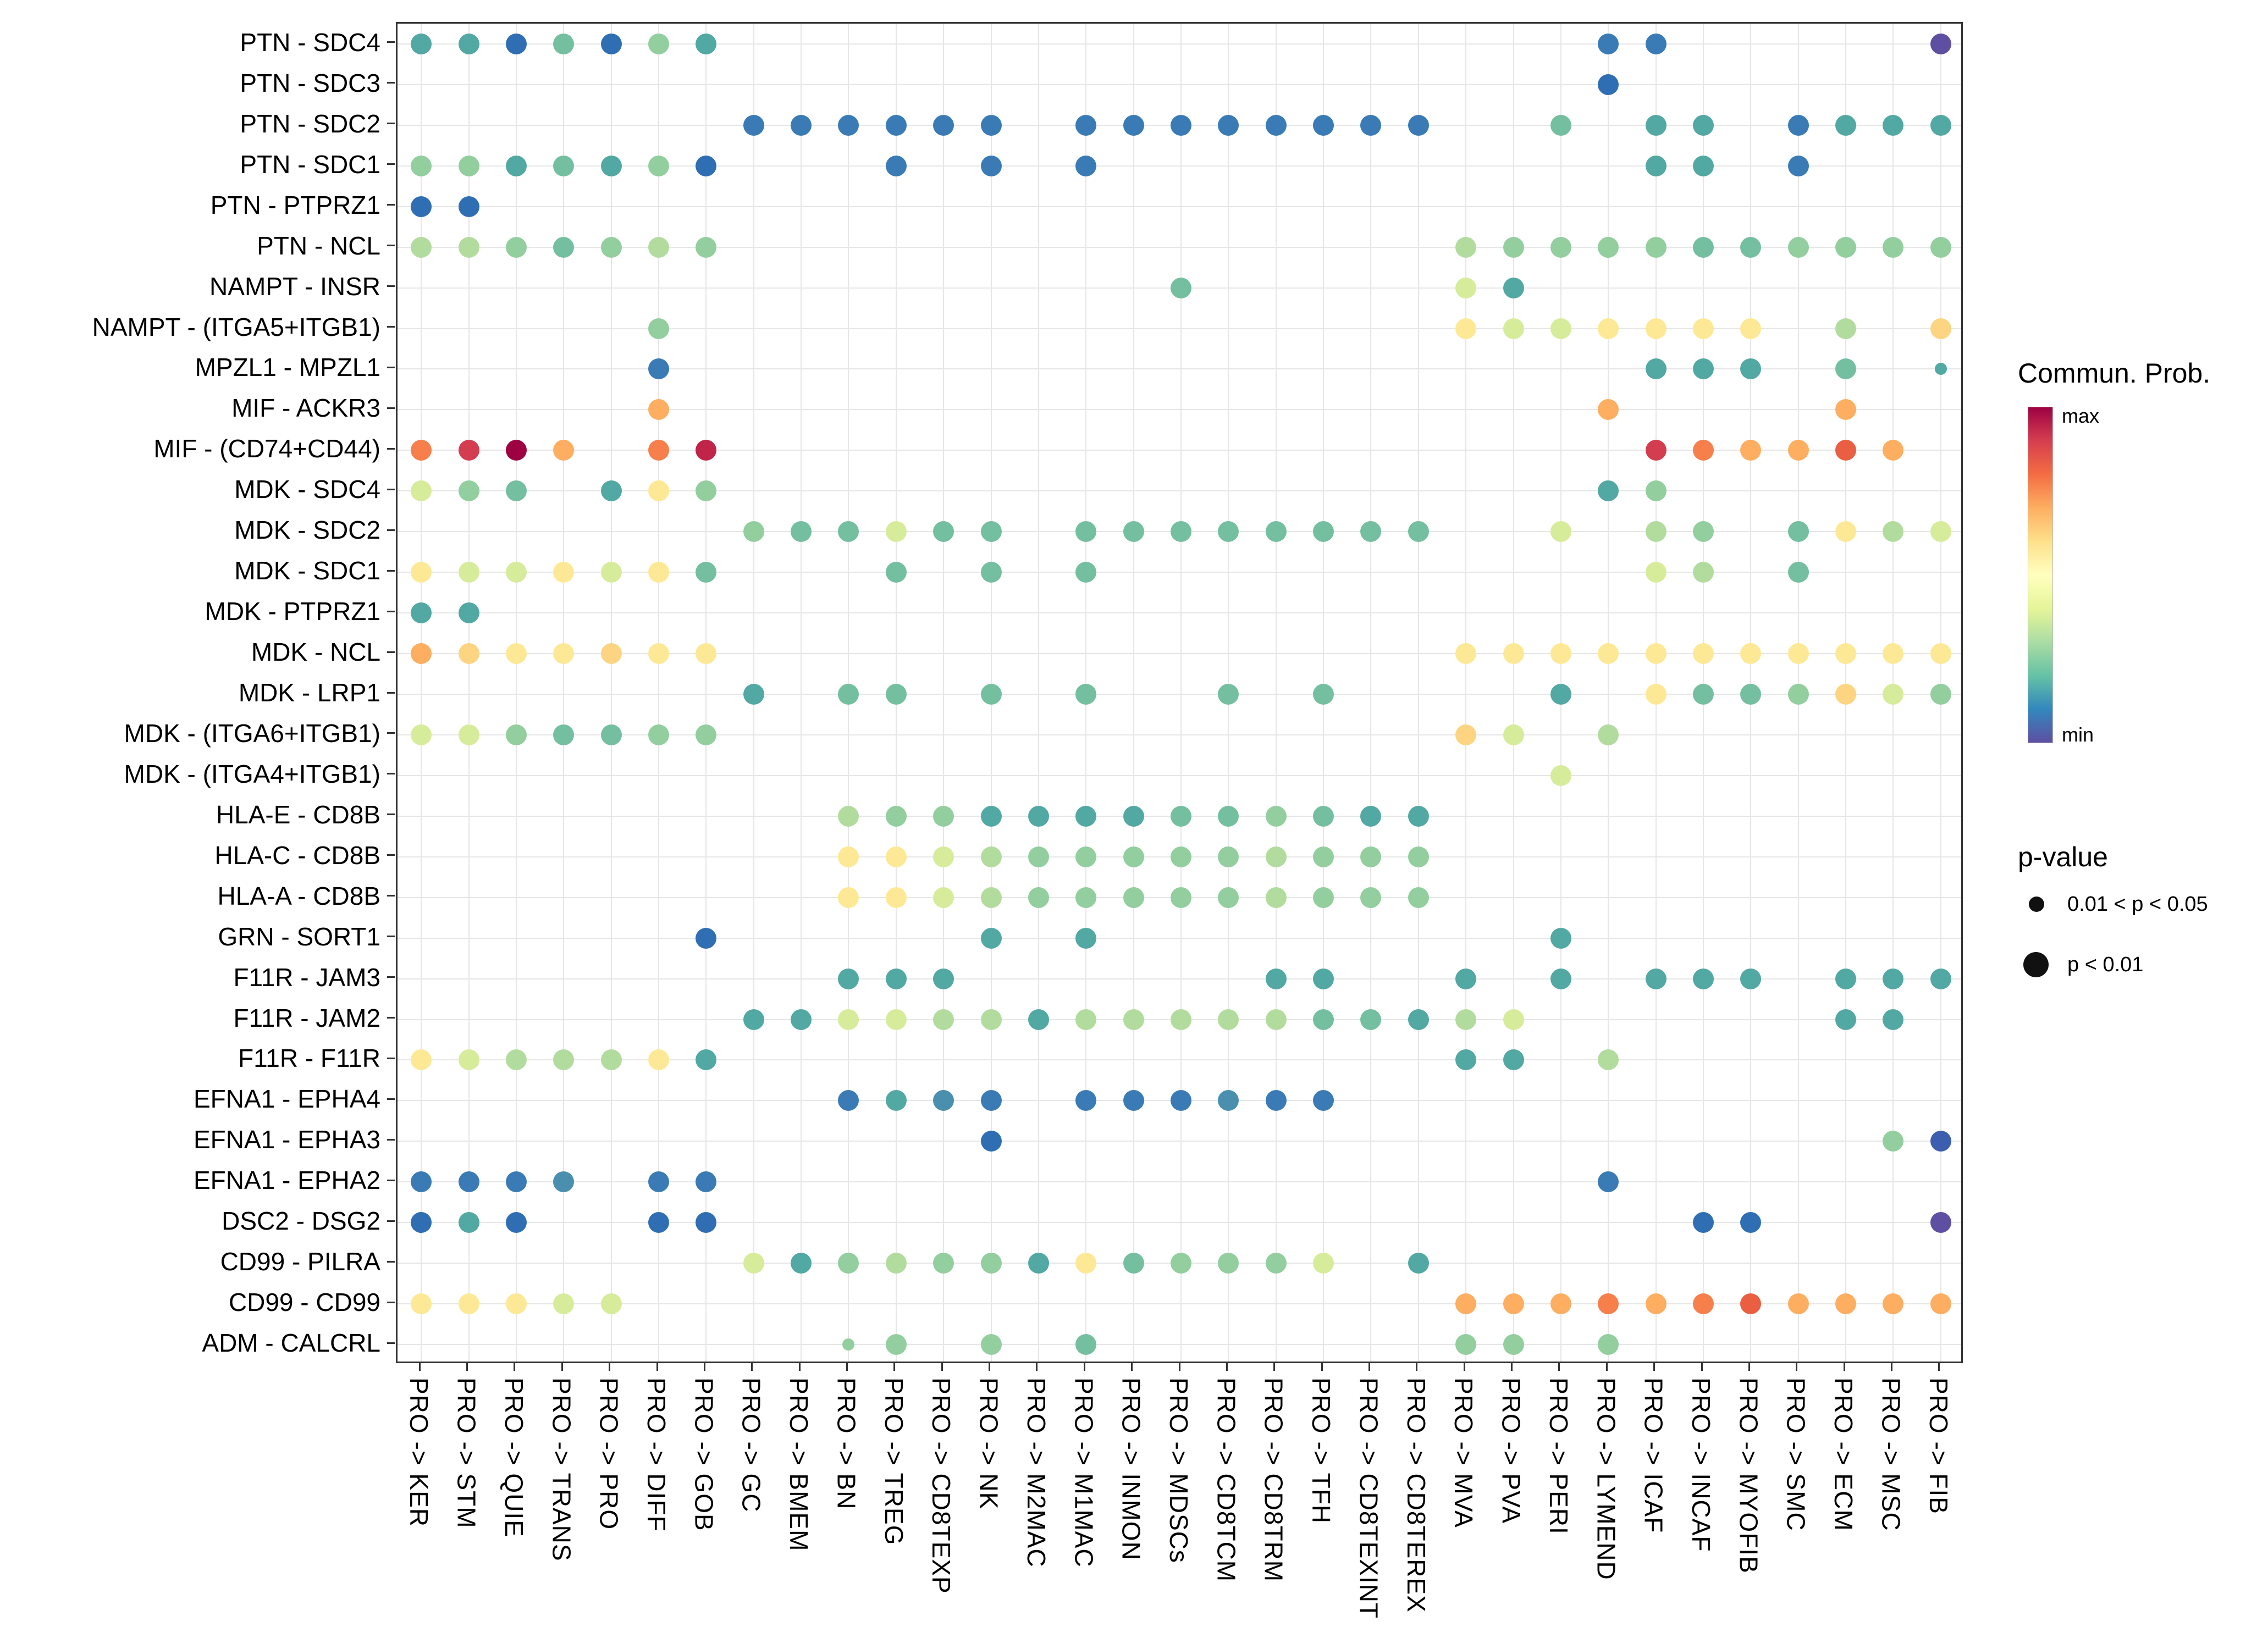 The image size is (2268, 1649). I want to click on y-axis-label: MPZL1 - MPZL1, so click(287, 367).